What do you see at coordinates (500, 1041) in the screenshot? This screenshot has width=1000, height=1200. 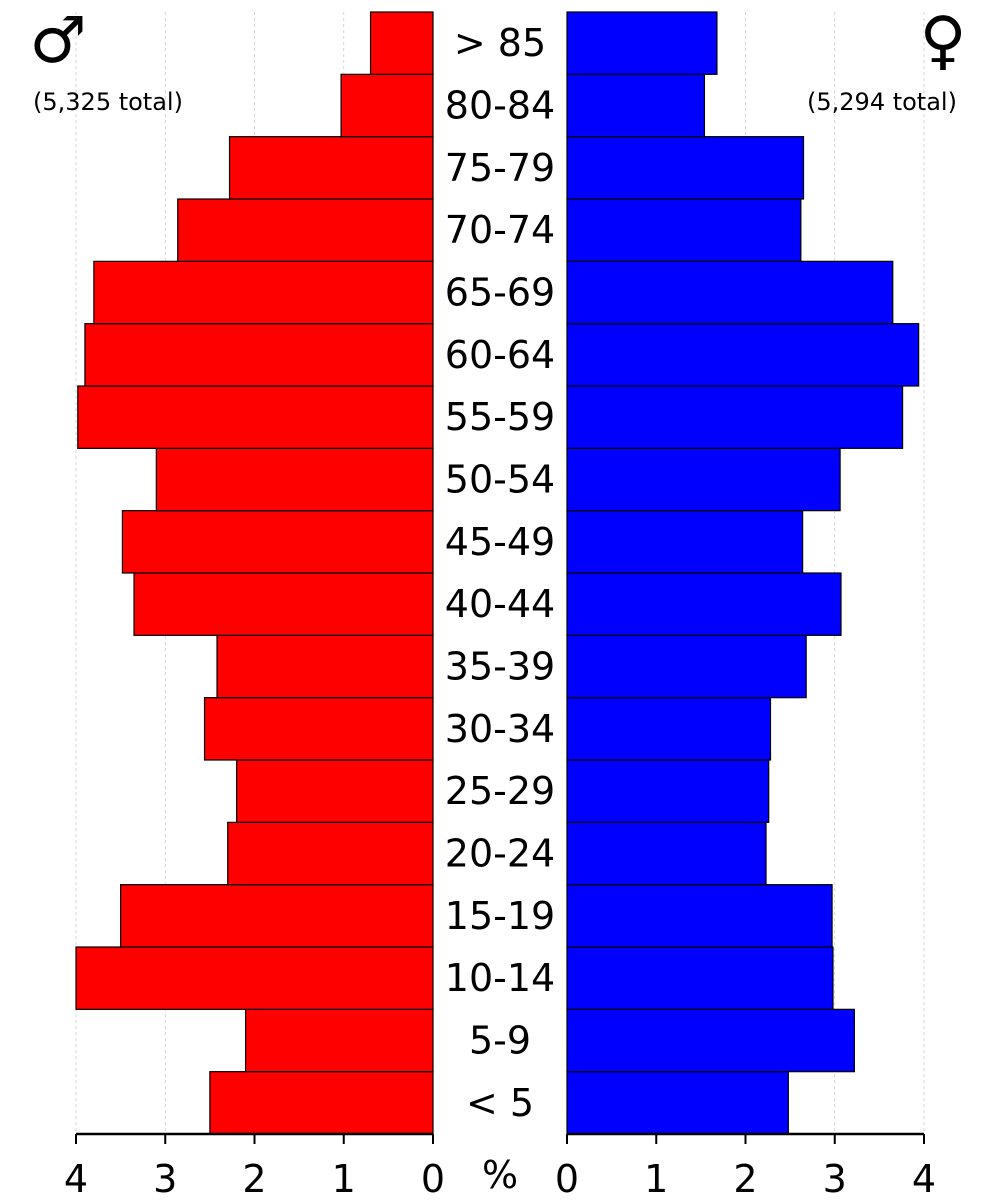 I see `age-group-label: 5-9` at bounding box center [500, 1041].